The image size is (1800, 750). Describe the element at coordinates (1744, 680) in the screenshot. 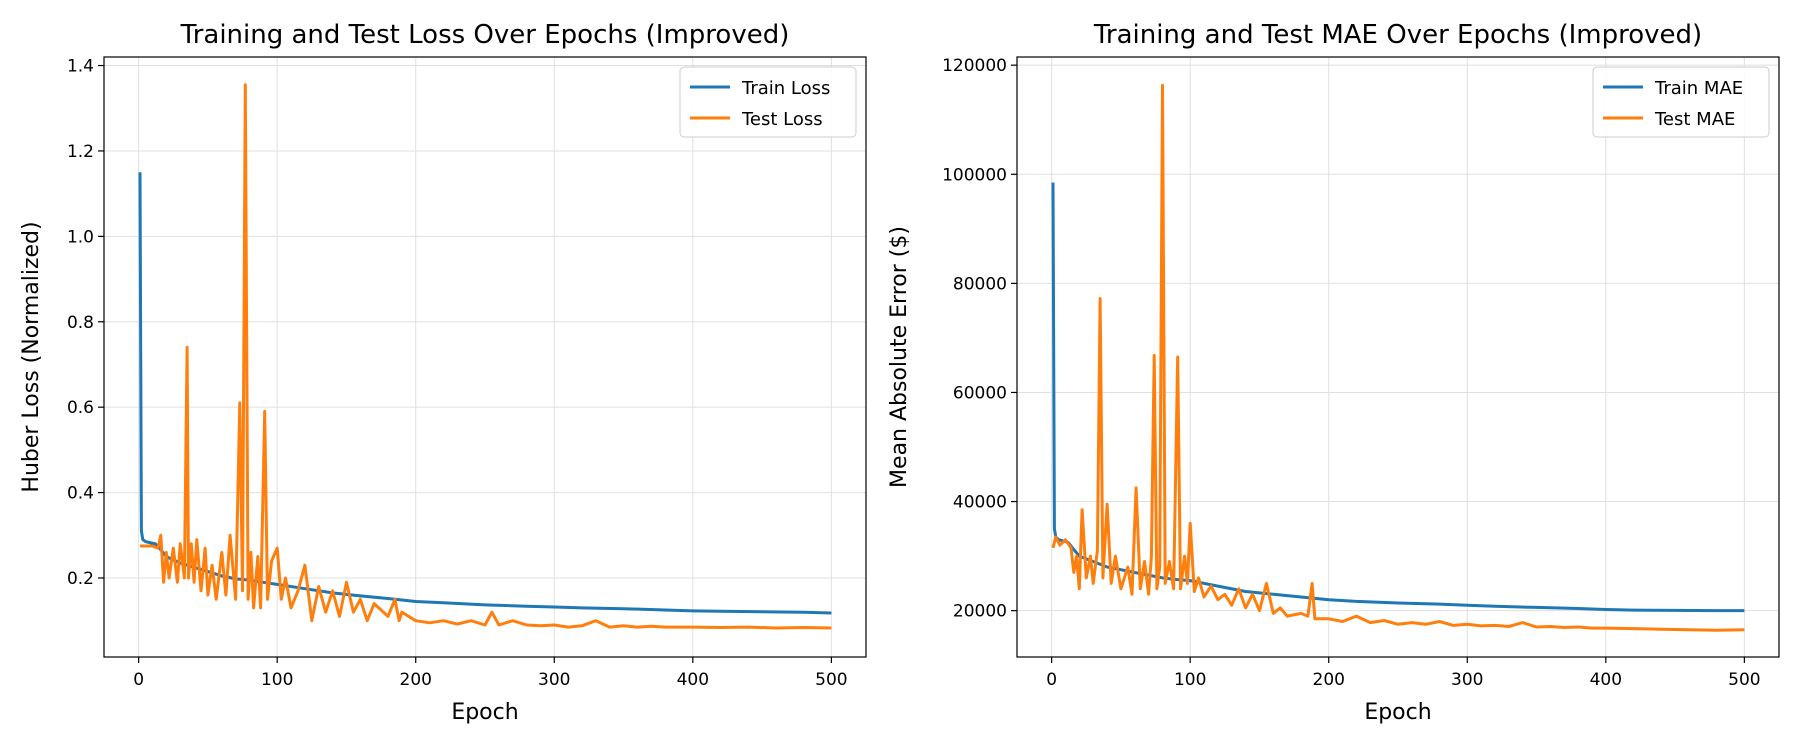

I see `mae-x-tick-label-5: 500` at that location.